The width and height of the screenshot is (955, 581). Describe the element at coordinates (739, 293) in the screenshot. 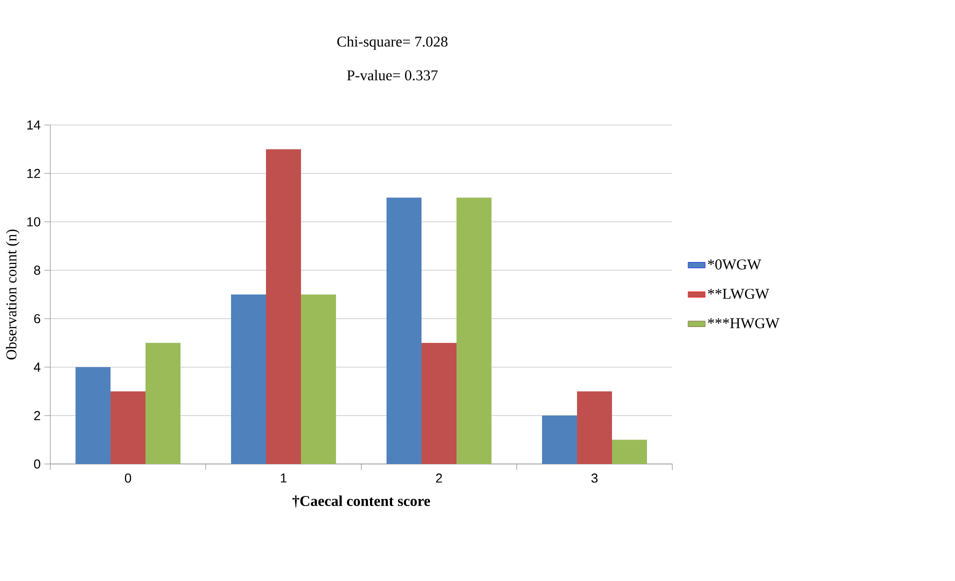

I see `legend-label: **LWGW` at that location.